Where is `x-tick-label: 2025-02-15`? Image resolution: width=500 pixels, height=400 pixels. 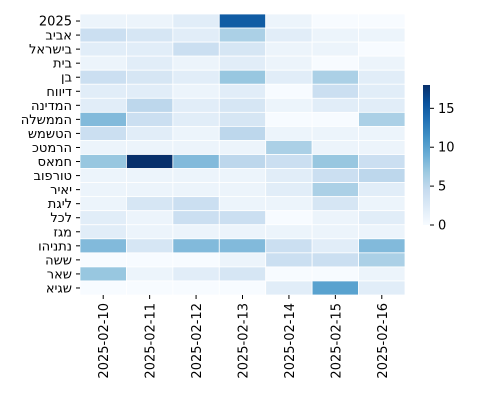 x-tick-label: 2025-02-15 is located at coordinates (336, 341).